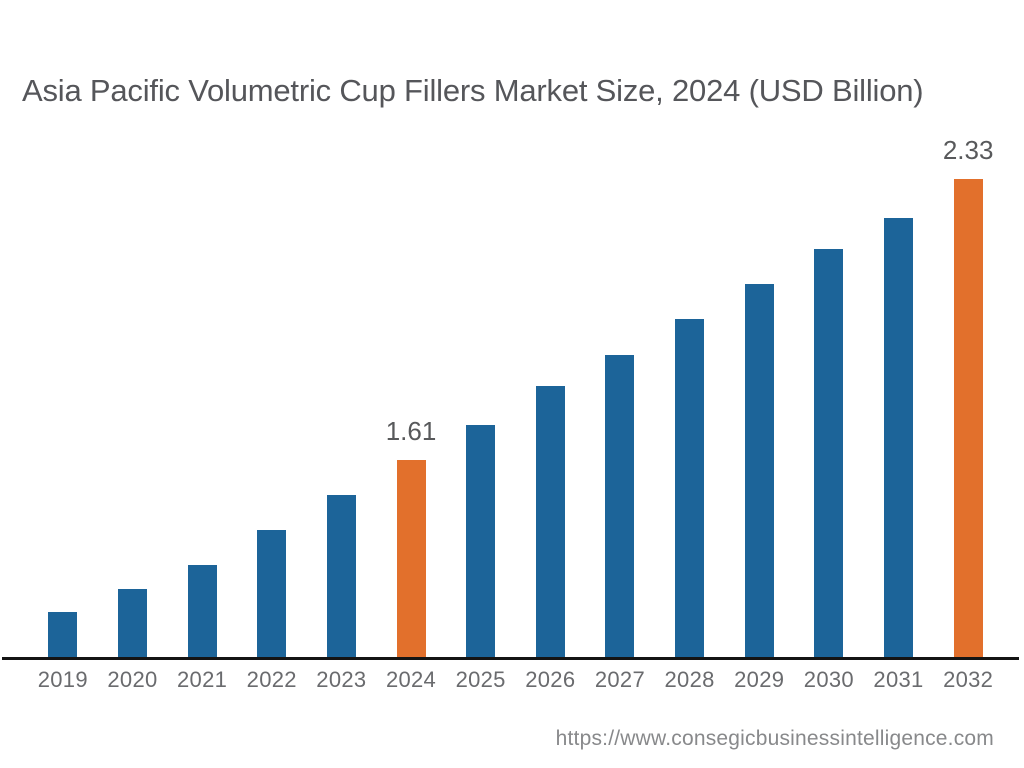 This screenshot has height=768, width=1024. Describe the element at coordinates (689, 679) in the screenshot. I see `x-axis-label-2028: 2028` at that location.